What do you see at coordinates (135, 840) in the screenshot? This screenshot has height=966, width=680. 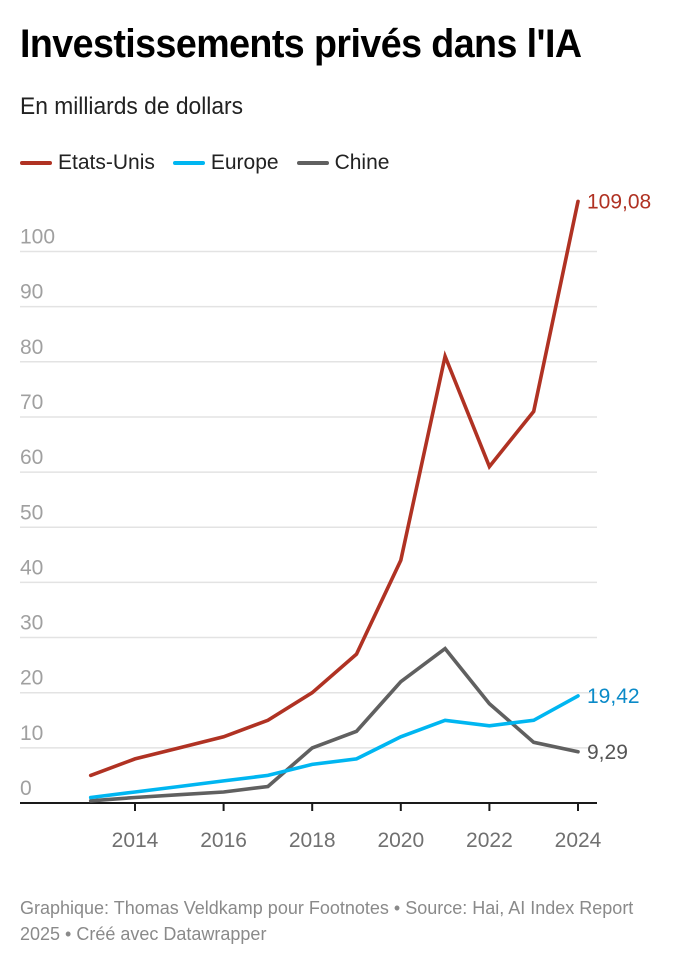 I see `x-tick-label: 2014` at bounding box center [135, 840].